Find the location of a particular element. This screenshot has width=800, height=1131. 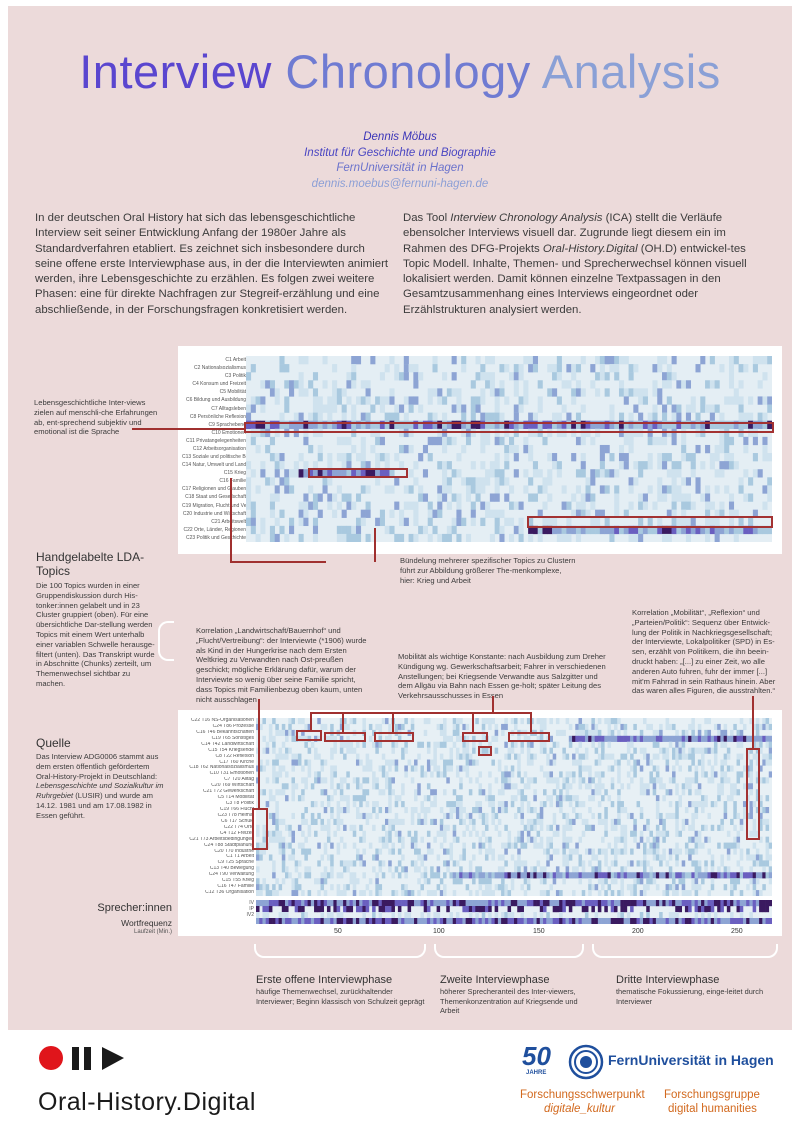

poster-title: Interview Chronology Analysis is located at coordinates (400, 71).